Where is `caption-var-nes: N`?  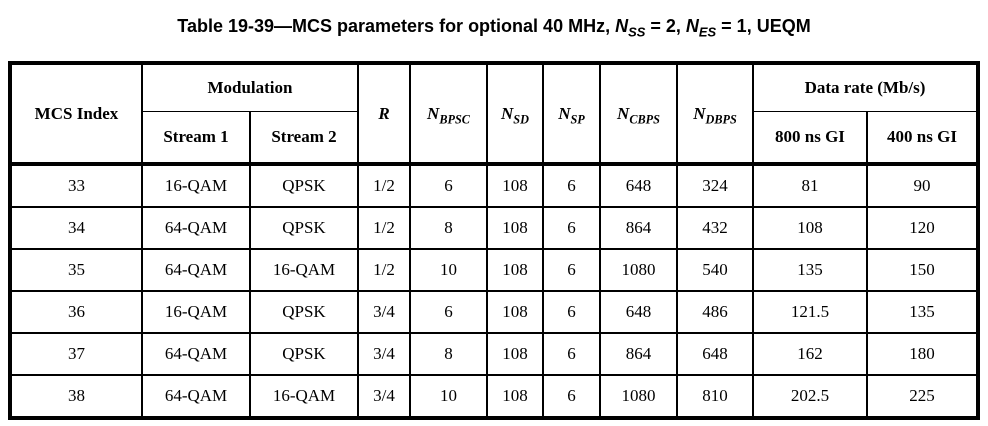
caption-var-nes: N is located at coordinates (692, 26).